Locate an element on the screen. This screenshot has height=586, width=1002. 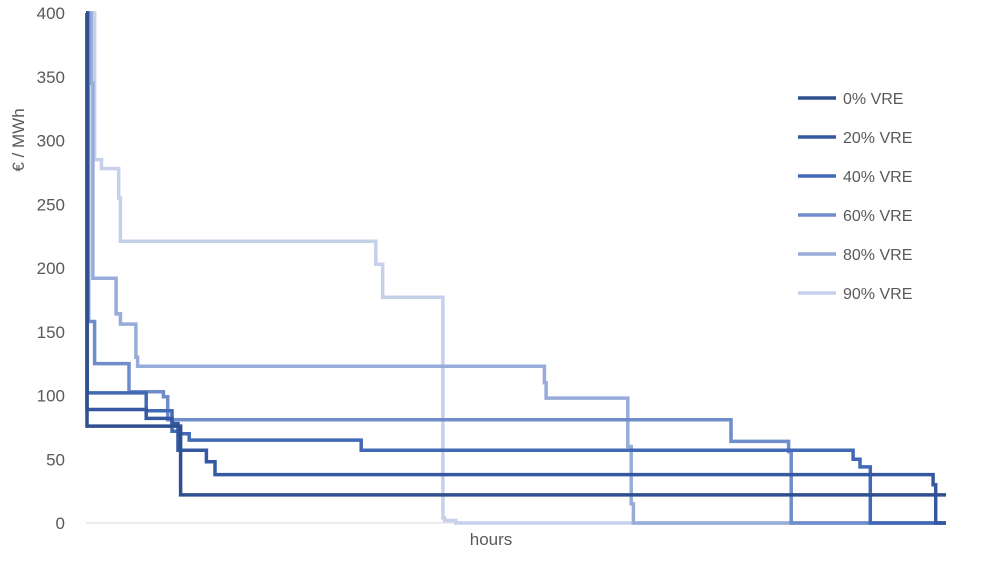
legend-item: 80% VRE is located at coordinates (855, 255).